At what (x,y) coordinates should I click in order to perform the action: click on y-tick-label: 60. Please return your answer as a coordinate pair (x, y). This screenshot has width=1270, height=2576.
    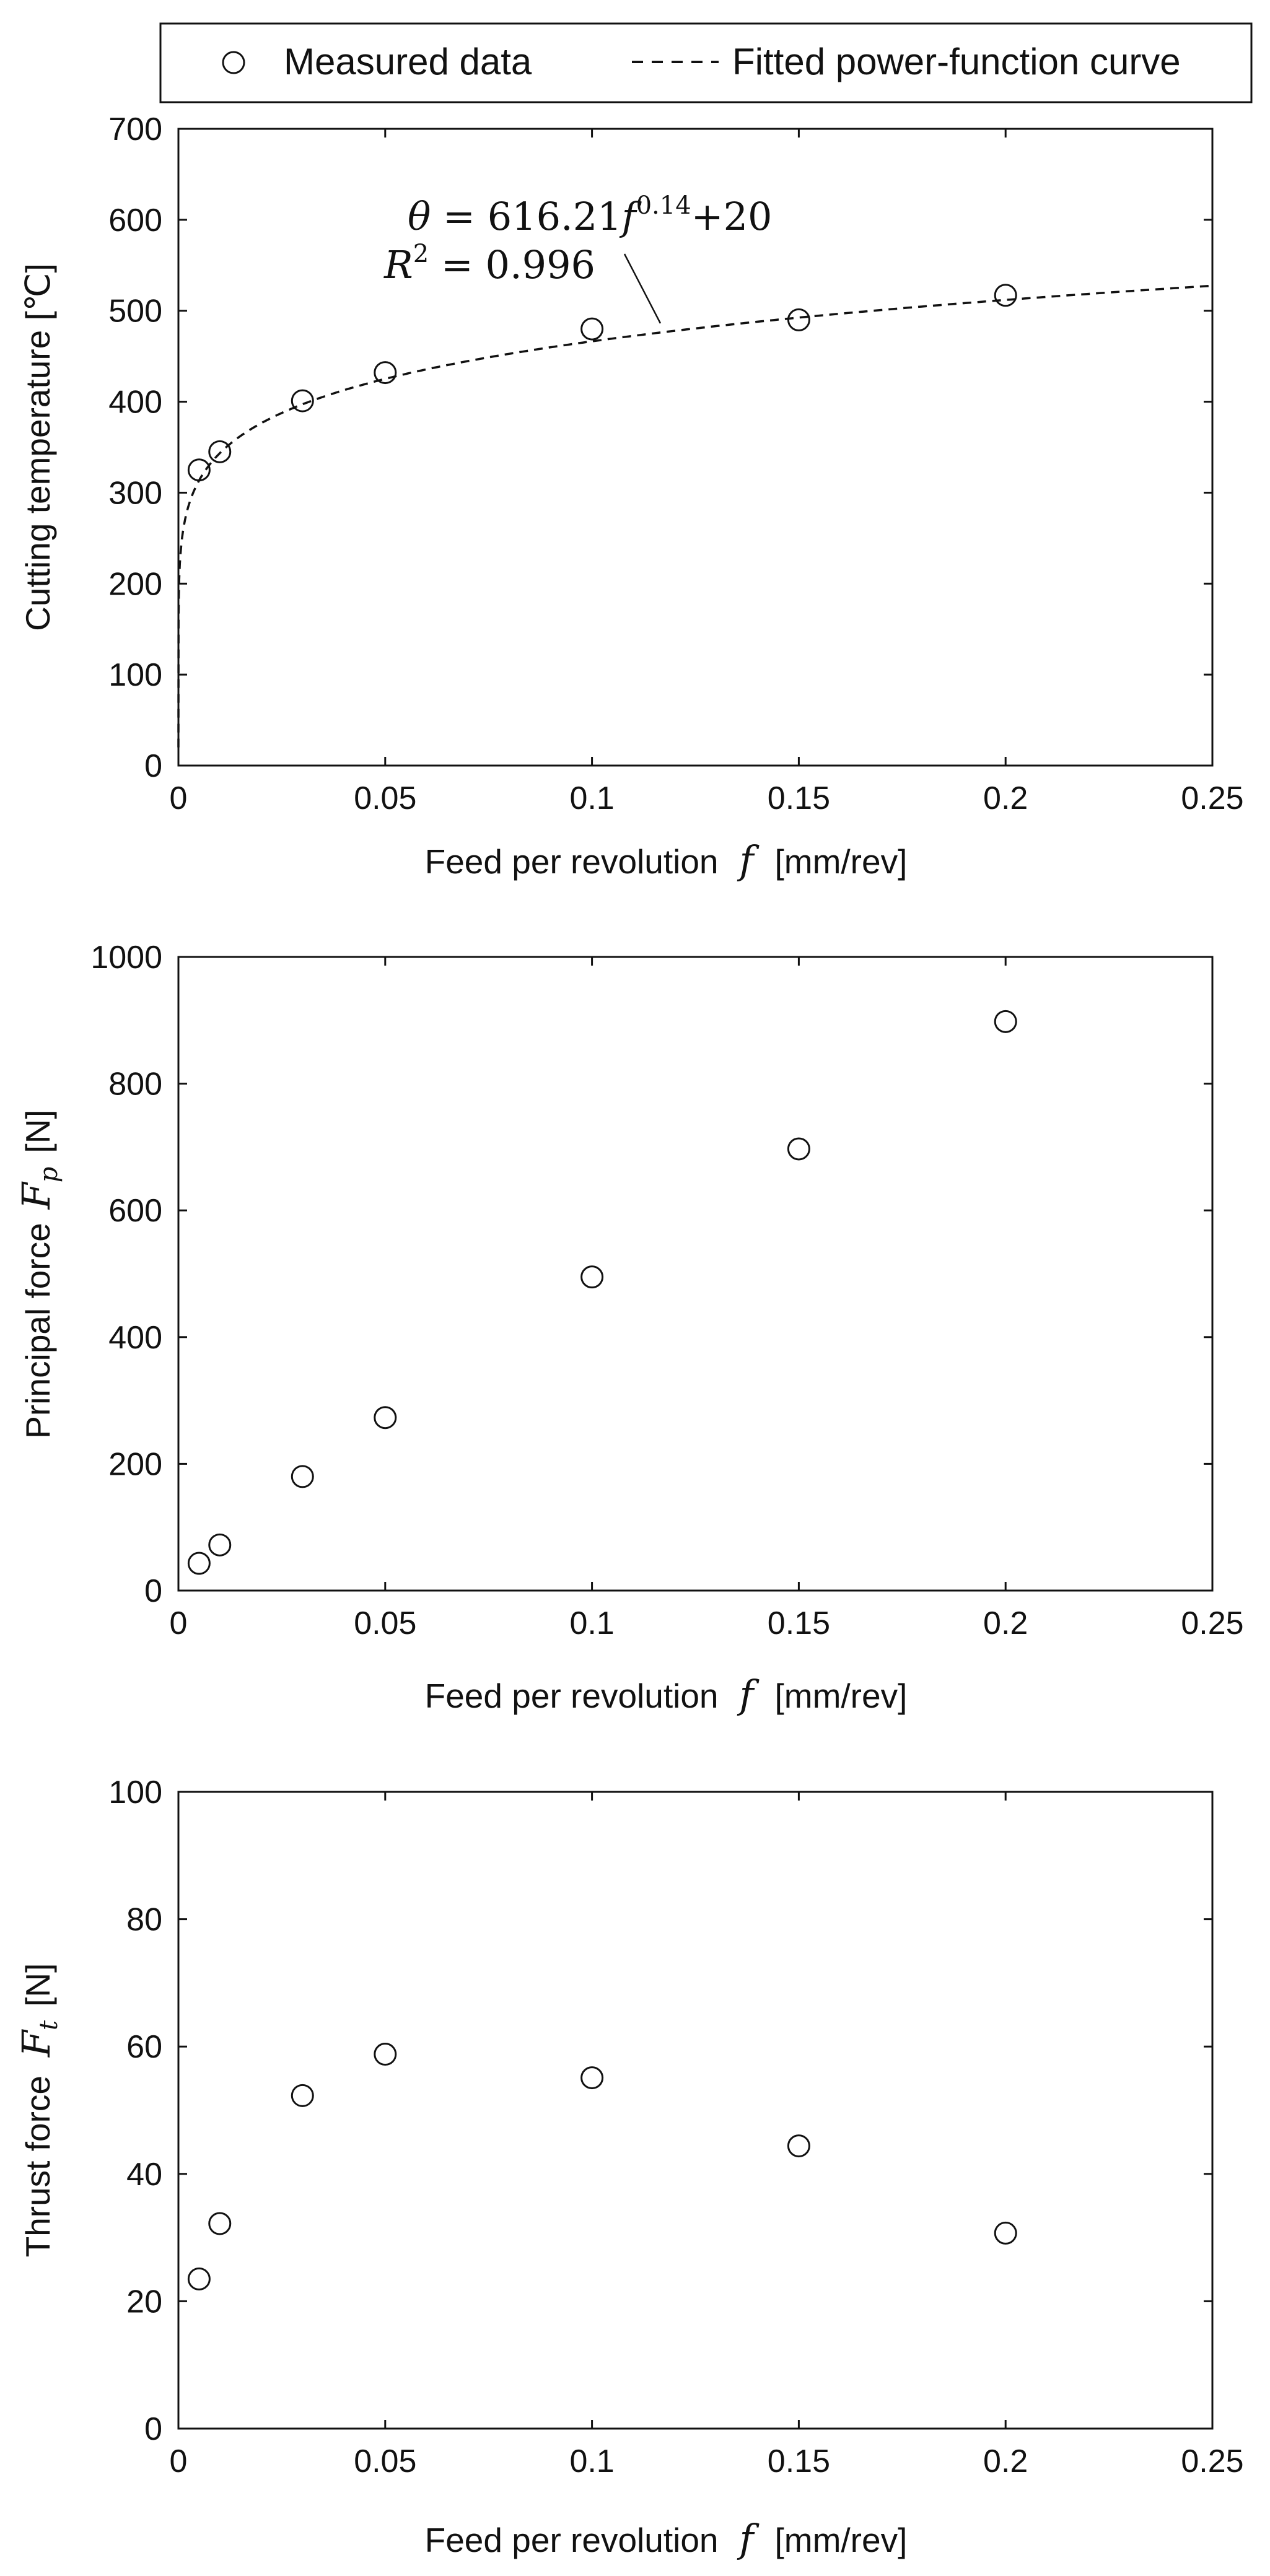
    Looking at the image, I should click on (144, 2047).